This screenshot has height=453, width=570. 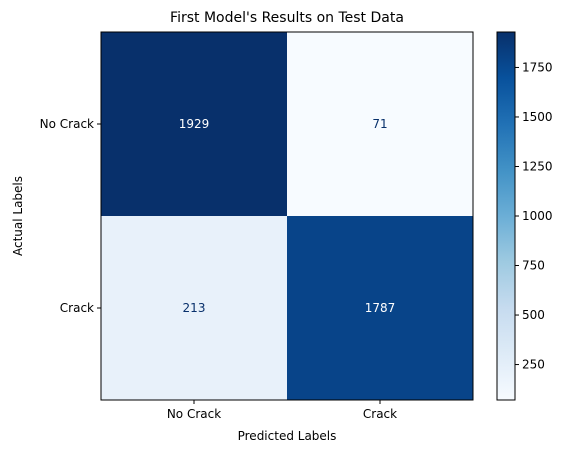 What do you see at coordinates (537, 117) in the screenshot?
I see `colorbar-tick-label: 1500` at bounding box center [537, 117].